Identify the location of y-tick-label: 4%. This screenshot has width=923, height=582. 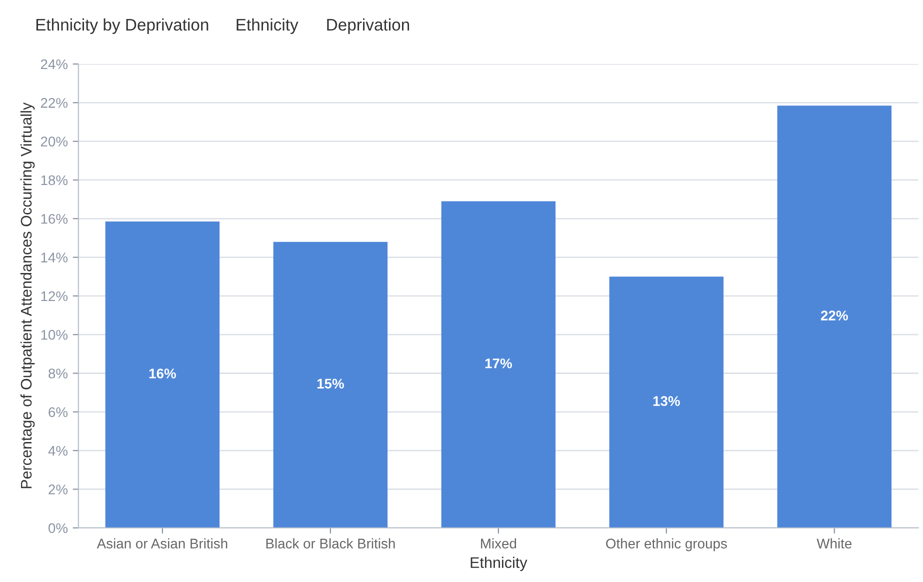
(58, 451).